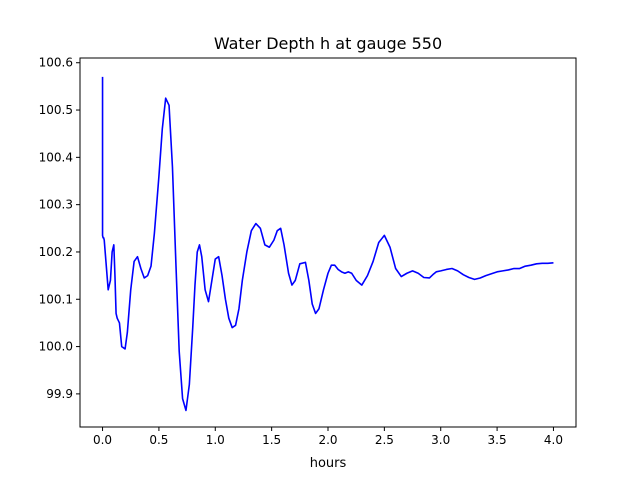  I want to click on x-tick-label: 1.0, so click(215, 440).